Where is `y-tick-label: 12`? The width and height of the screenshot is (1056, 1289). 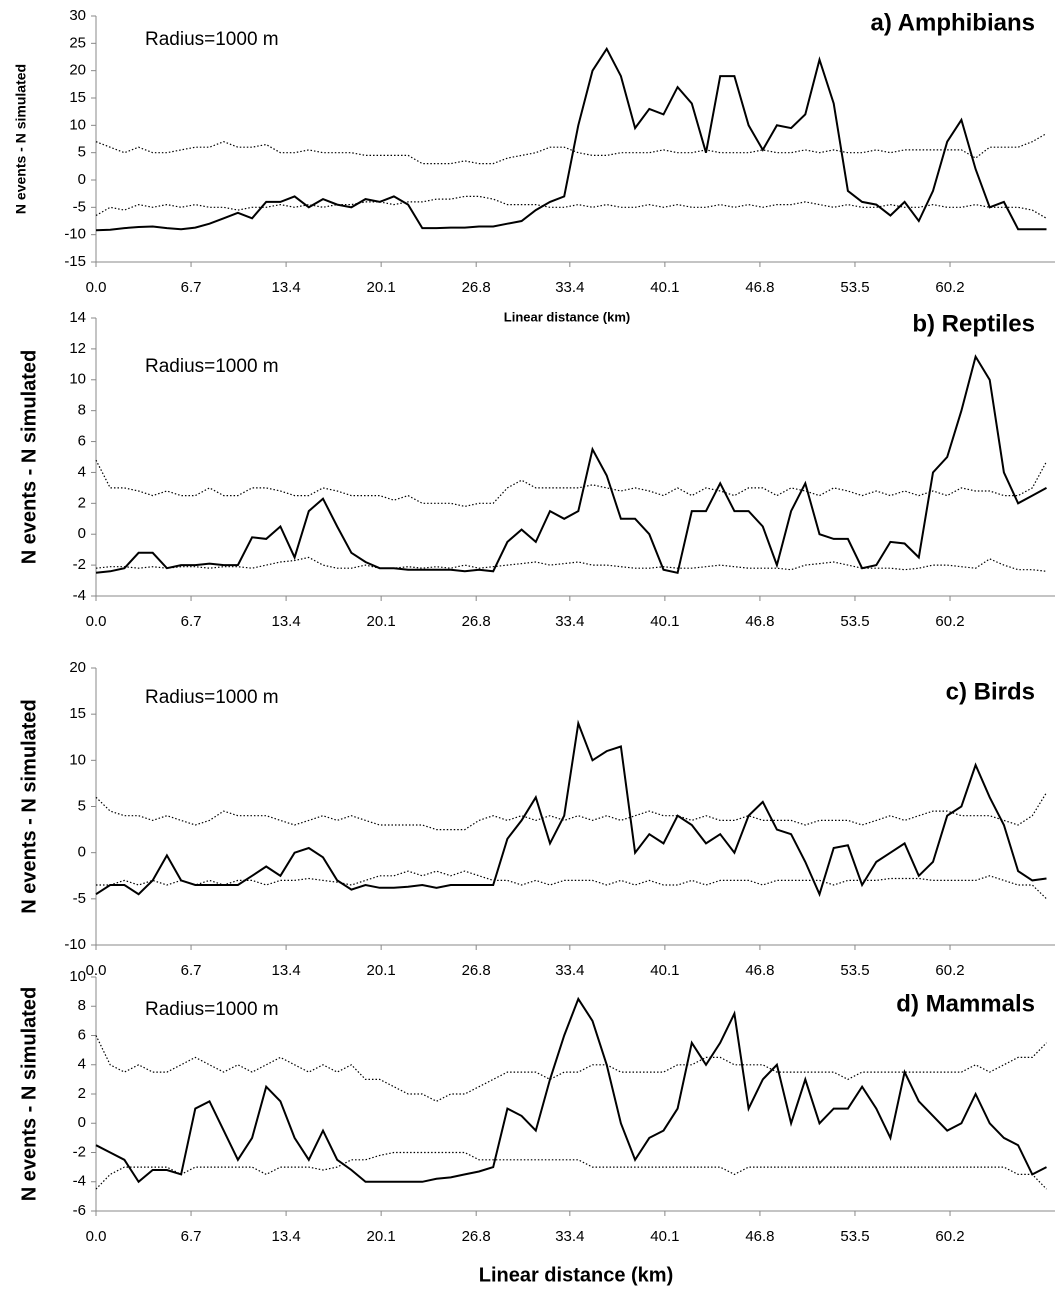
y-tick-label: 12 is located at coordinates (77, 348).